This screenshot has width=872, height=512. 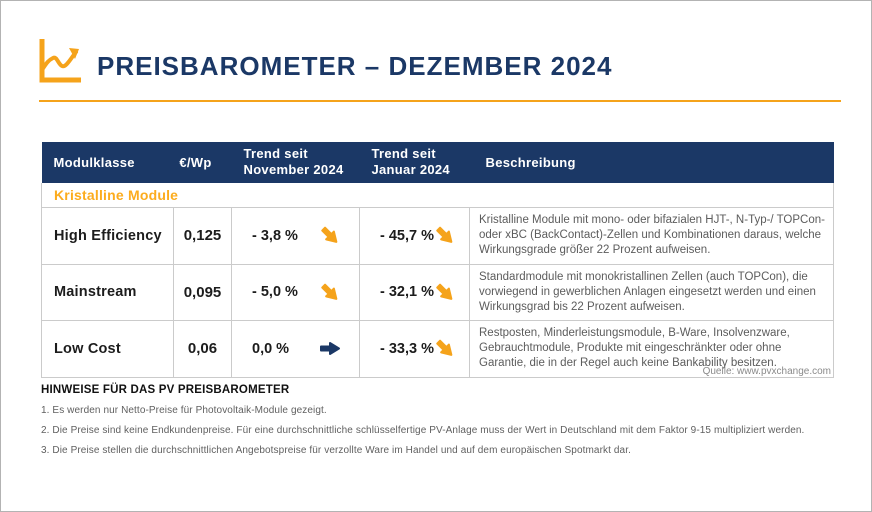 What do you see at coordinates (271, 348) in the screenshot?
I see `trend-november-value: 0,0 %` at bounding box center [271, 348].